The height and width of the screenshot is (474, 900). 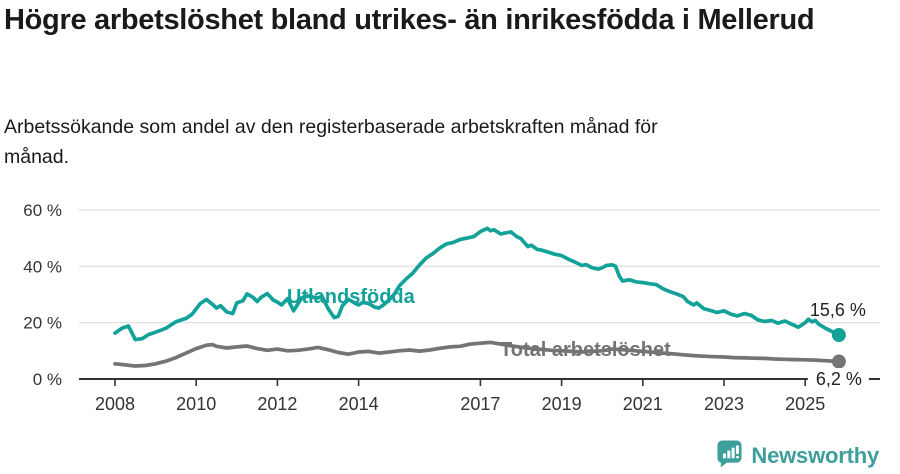 What do you see at coordinates (477, 354) in the screenshot?
I see `series-line-total` at bounding box center [477, 354].